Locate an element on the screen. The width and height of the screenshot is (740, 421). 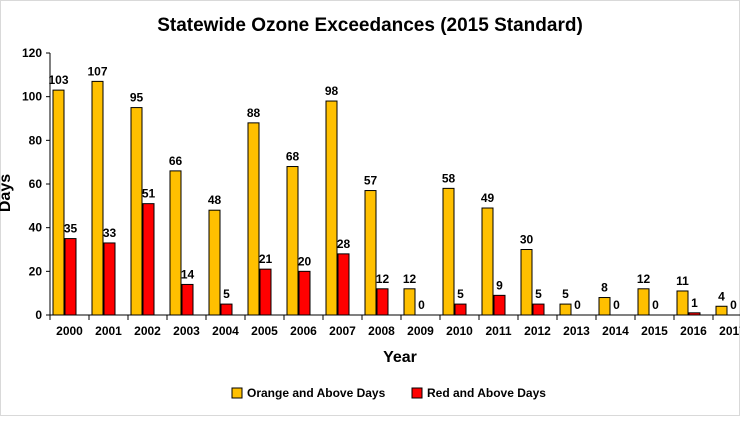
x-tick-label: 2003 is located at coordinates (186, 331).